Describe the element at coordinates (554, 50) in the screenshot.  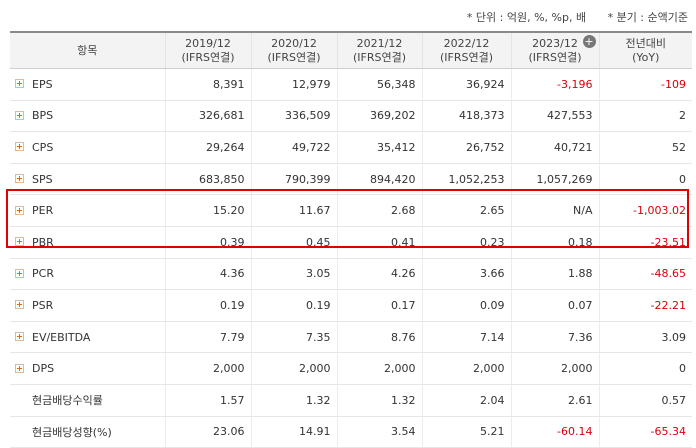
I see `header-period-2023: 2023/12 (IFRS연결) +` at that location.